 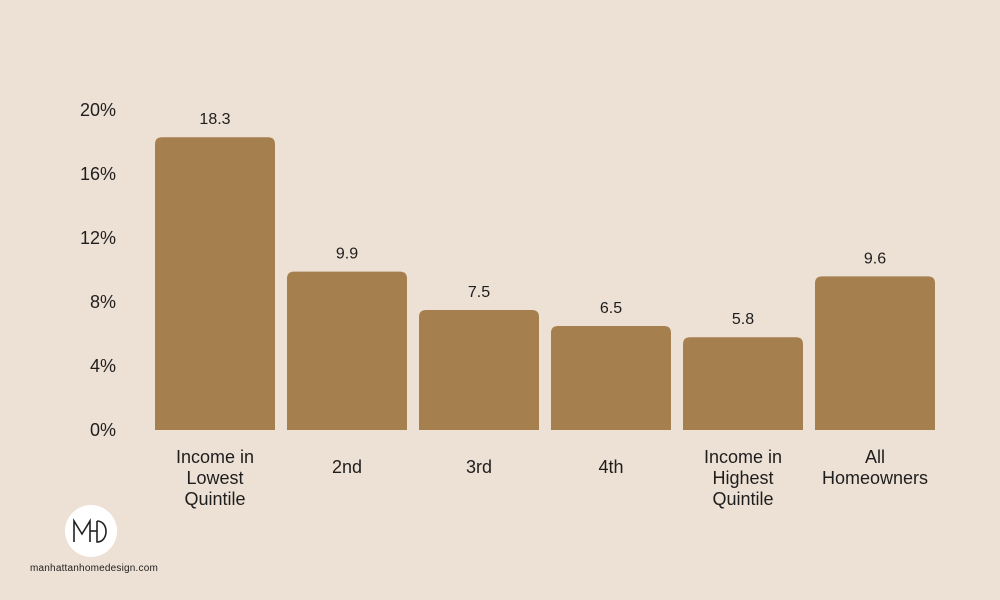 What do you see at coordinates (94, 568) in the screenshot?
I see `website-url: manhattanhomedesign.com` at bounding box center [94, 568].